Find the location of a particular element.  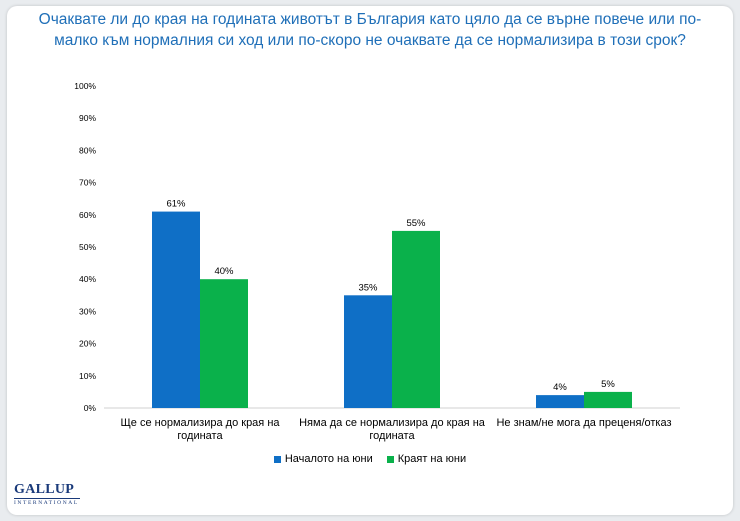

bar-value-label: 5% is located at coordinates (608, 384).